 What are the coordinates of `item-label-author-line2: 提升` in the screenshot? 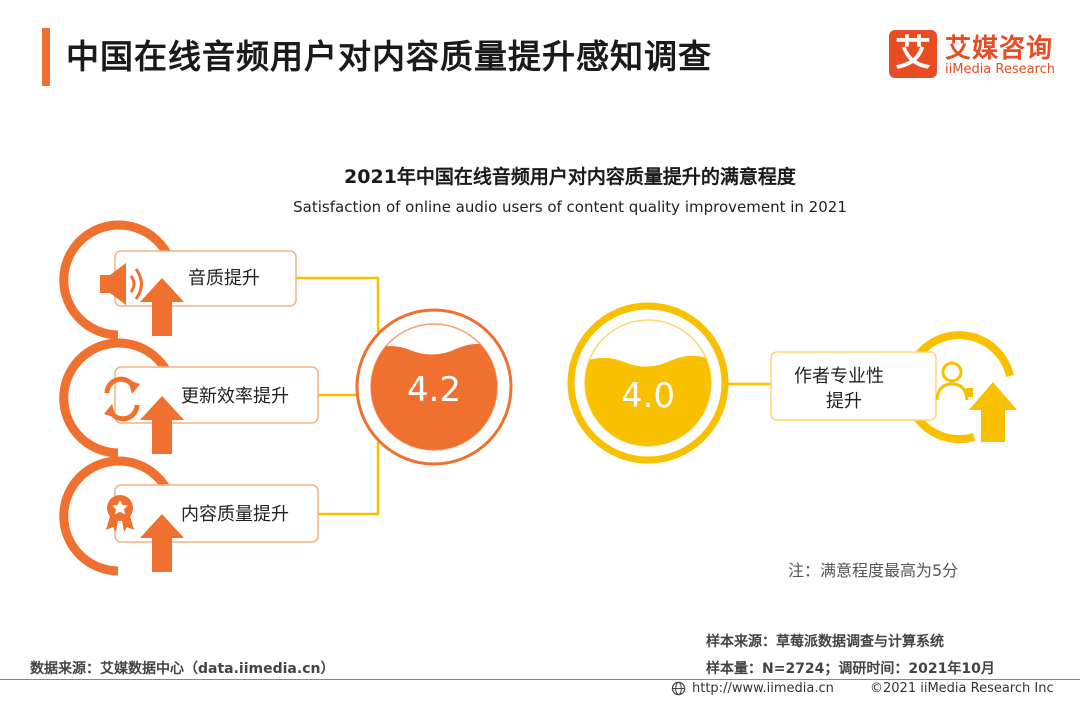 It's located at (844, 401).